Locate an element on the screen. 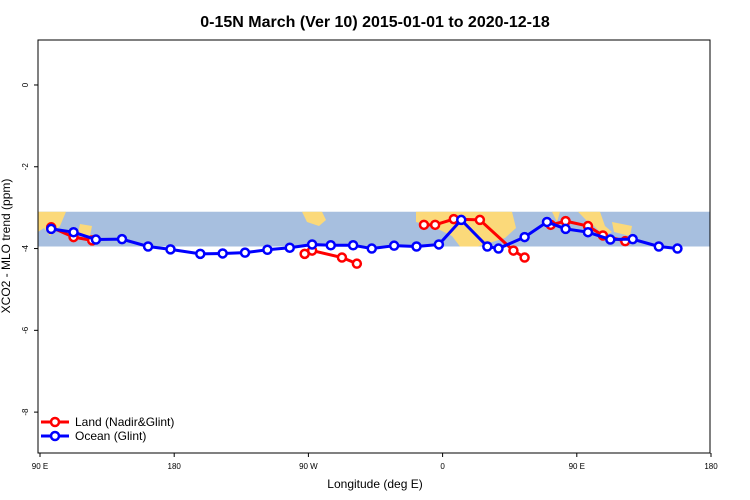  series-layer is located at coordinates (364, 241).